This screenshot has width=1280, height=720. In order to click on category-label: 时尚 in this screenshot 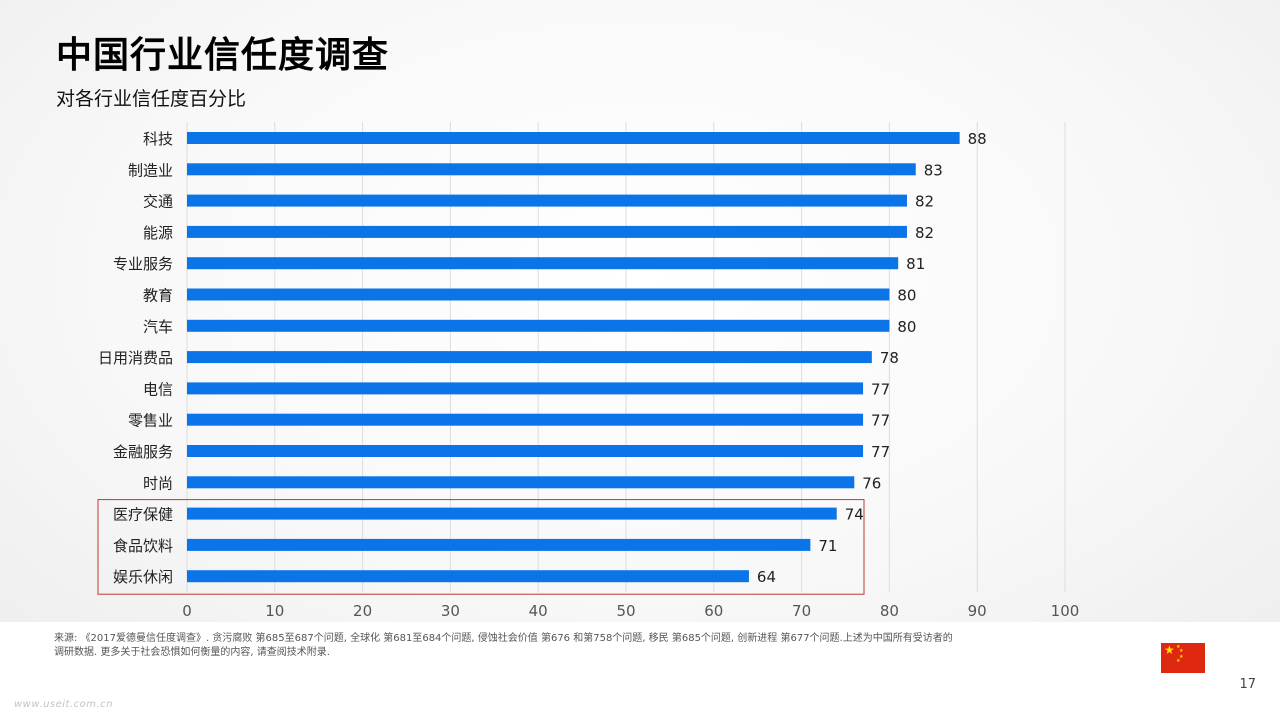, I will do `click(158, 483)`.